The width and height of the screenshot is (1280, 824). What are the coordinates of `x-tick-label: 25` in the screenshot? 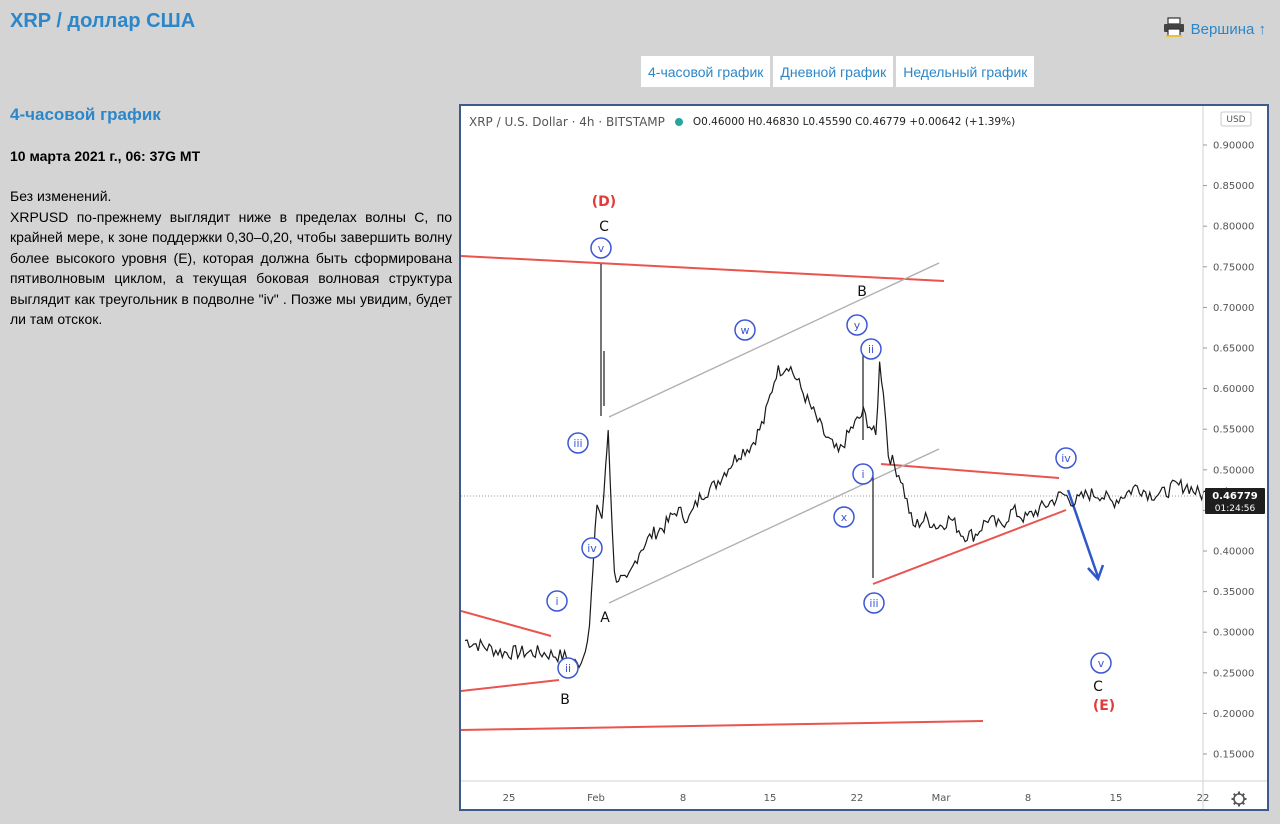 It's located at (509, 798).